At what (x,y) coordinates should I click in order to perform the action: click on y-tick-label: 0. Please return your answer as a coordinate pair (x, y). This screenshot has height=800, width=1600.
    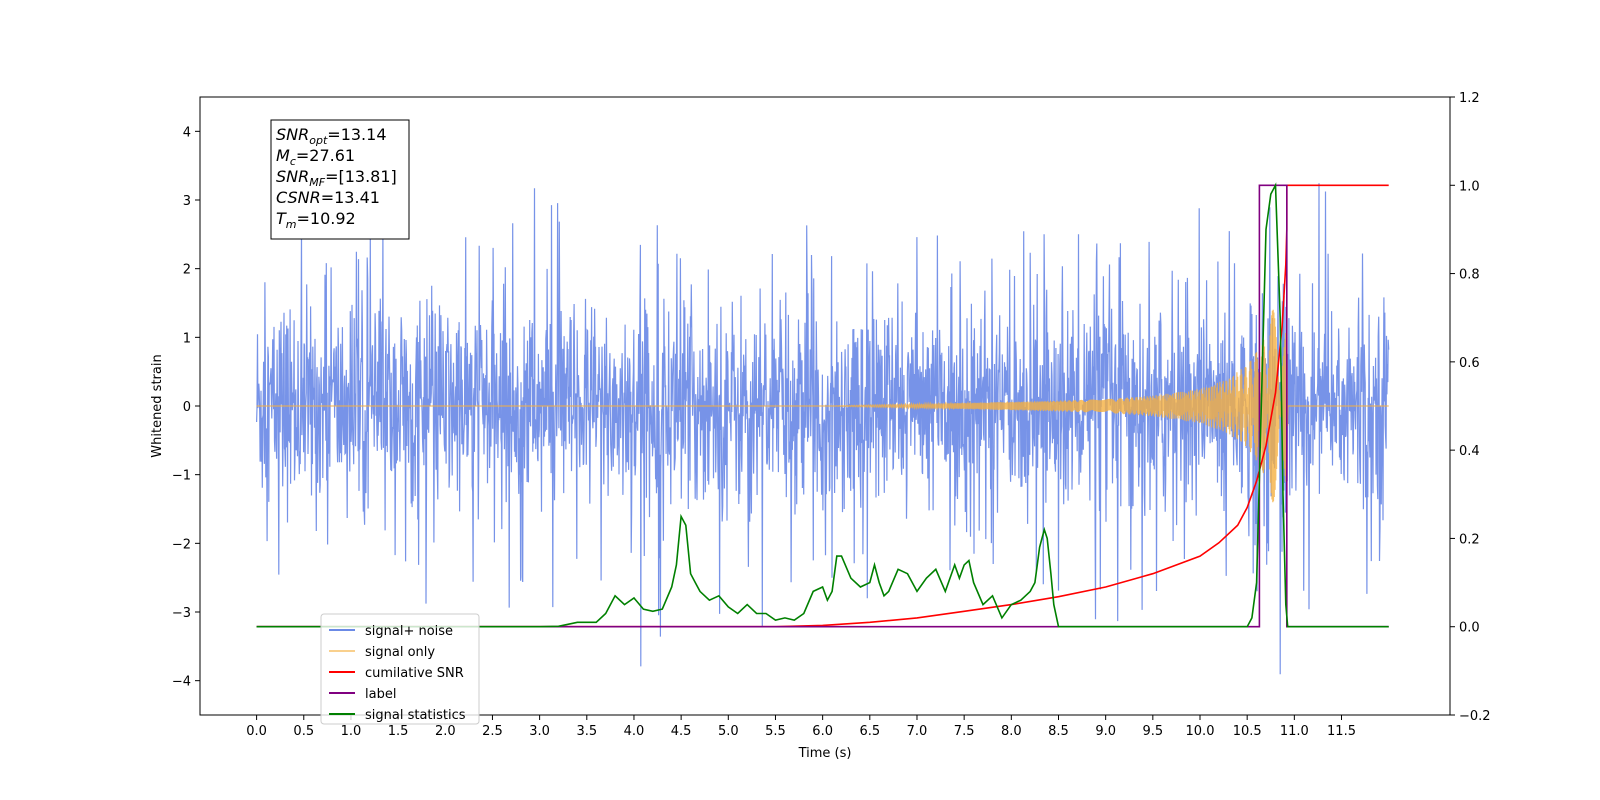
    Looking at the image, I should click on (187, 407).